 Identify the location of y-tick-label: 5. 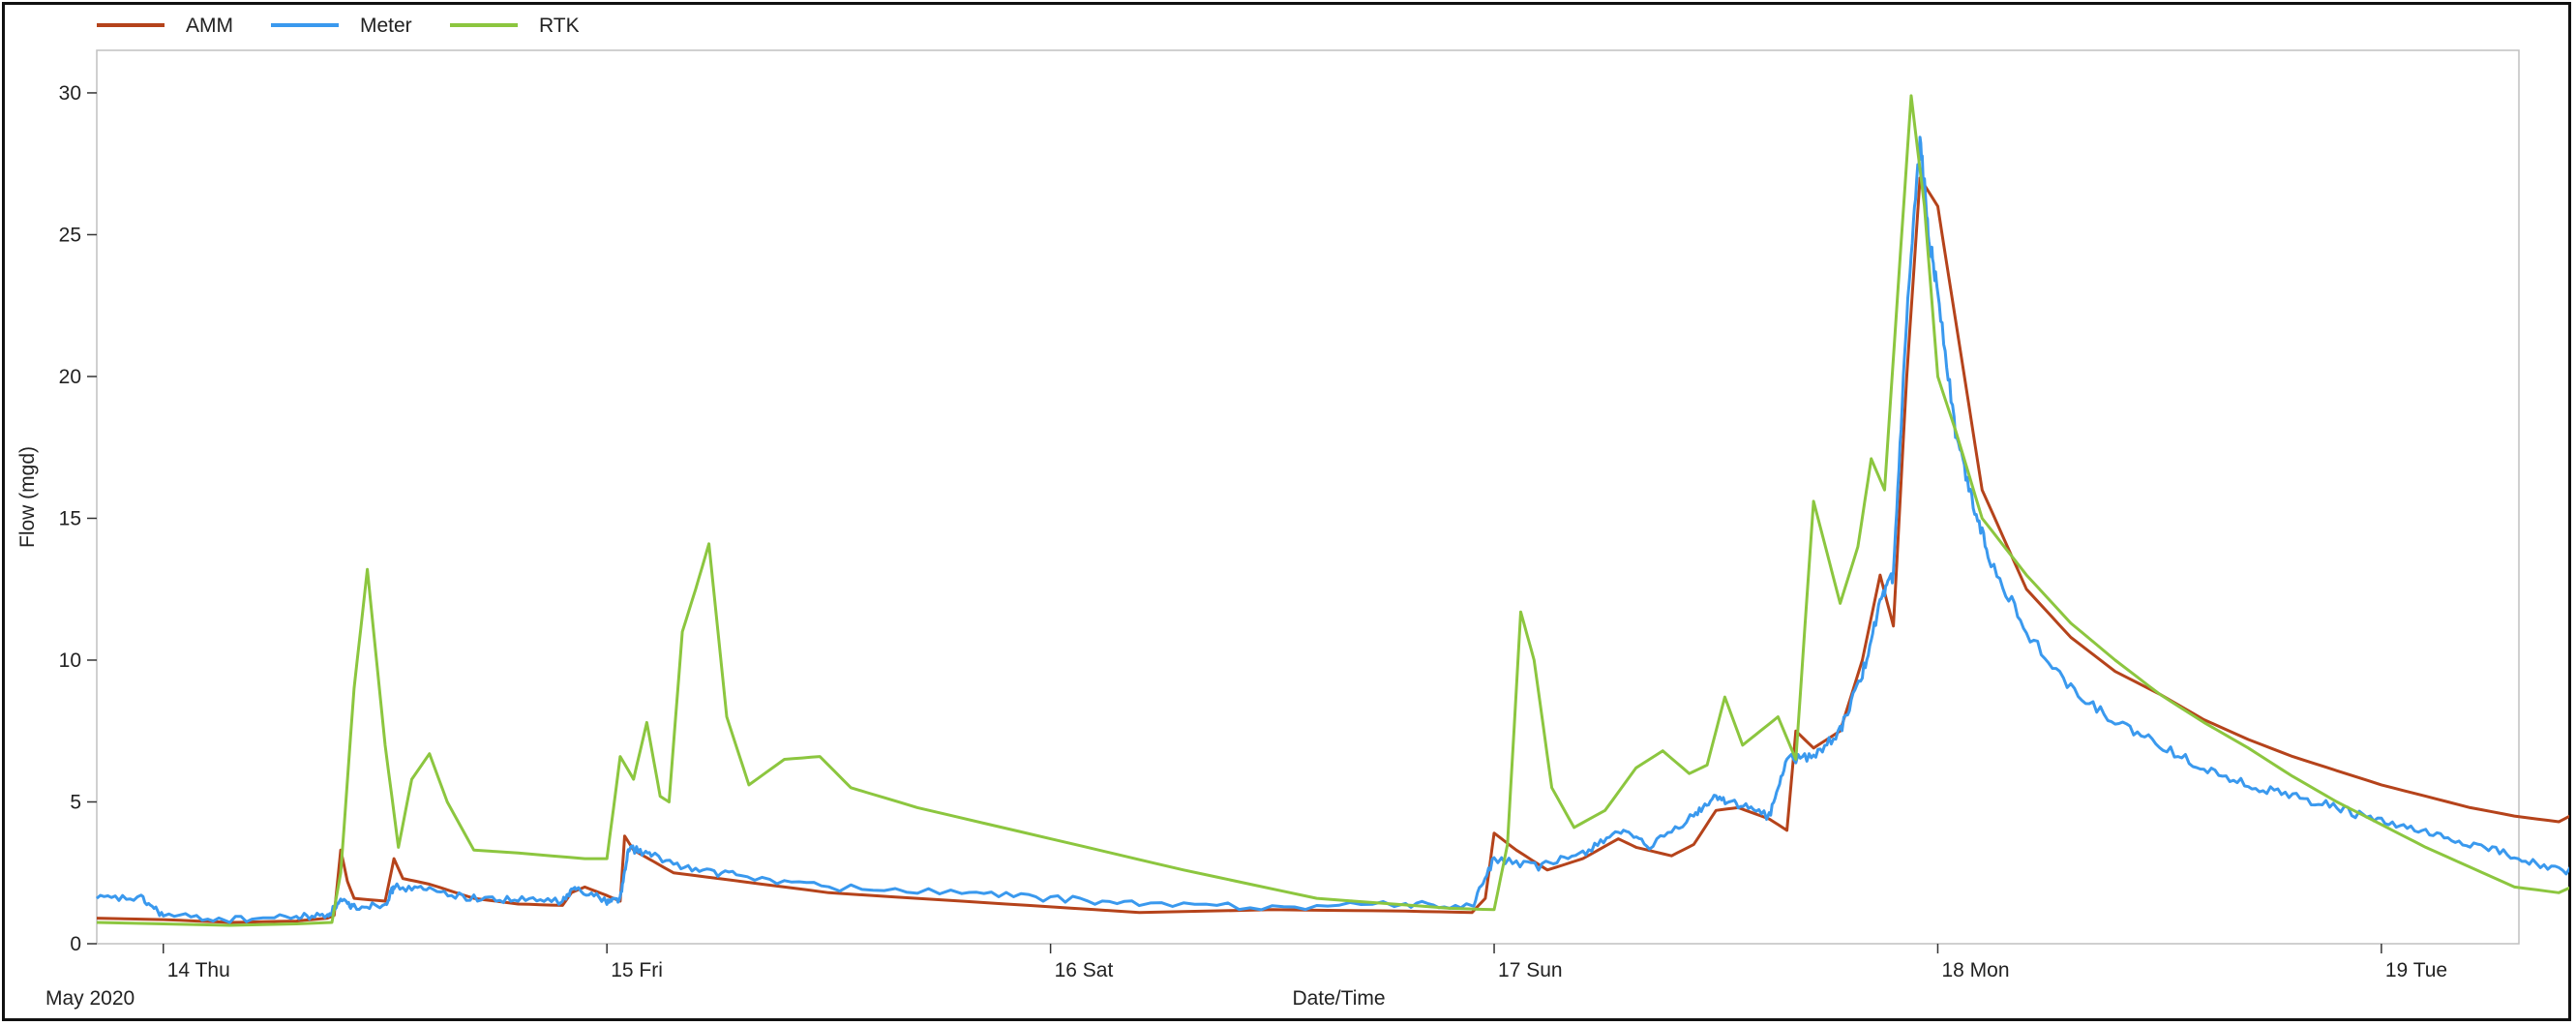
(75, 802).